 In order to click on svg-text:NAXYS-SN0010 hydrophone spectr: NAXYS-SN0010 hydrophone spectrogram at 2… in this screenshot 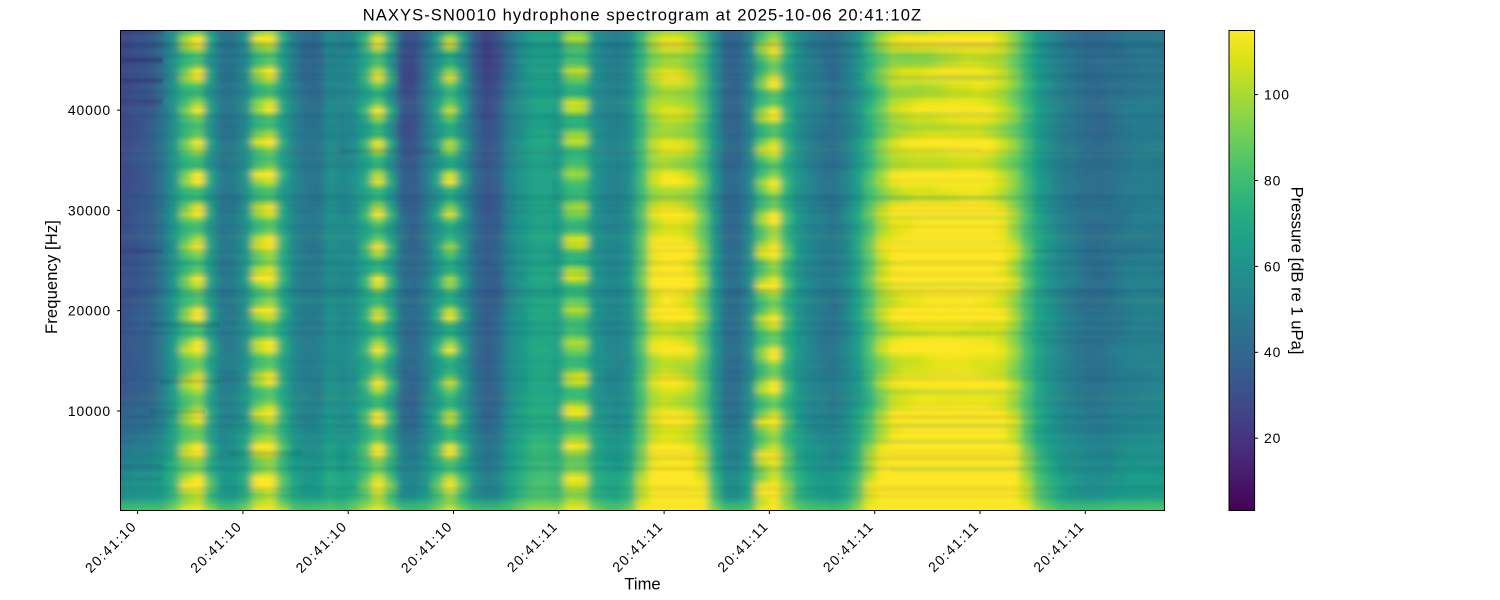, I will do `click(642, 15)`.